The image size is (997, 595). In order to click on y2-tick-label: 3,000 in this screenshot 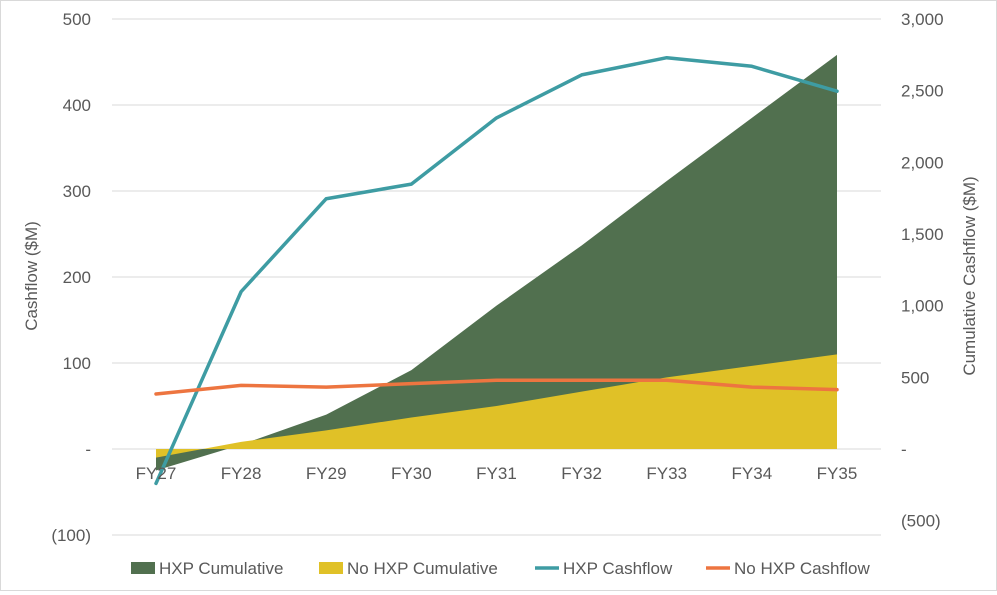, I will do `click(922, 19)`.